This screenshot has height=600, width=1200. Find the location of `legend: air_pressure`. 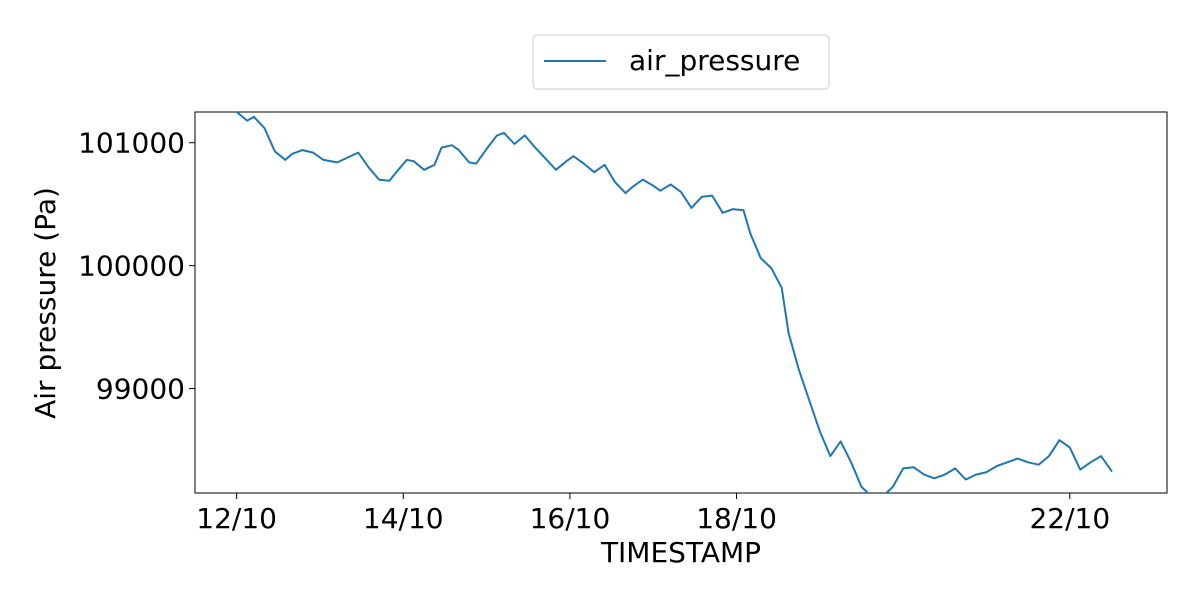

legend: air_pressure is located at coordinates (681, 62).